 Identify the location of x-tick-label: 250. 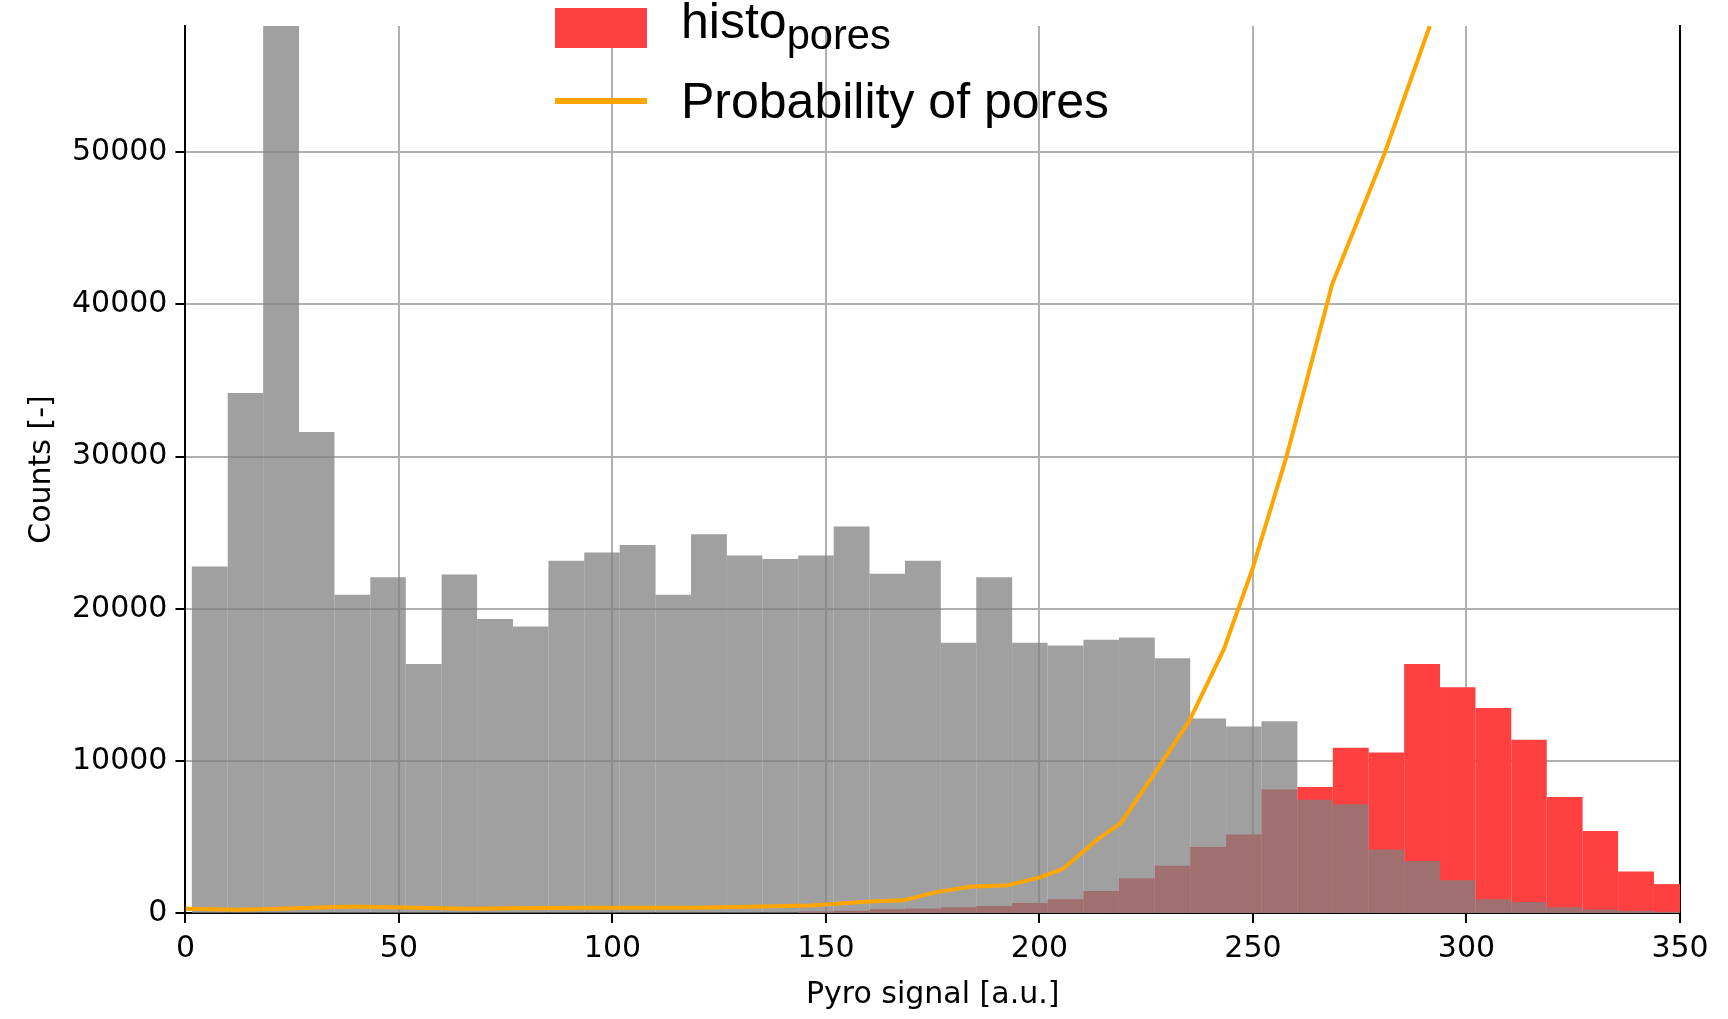
(1253, 946).